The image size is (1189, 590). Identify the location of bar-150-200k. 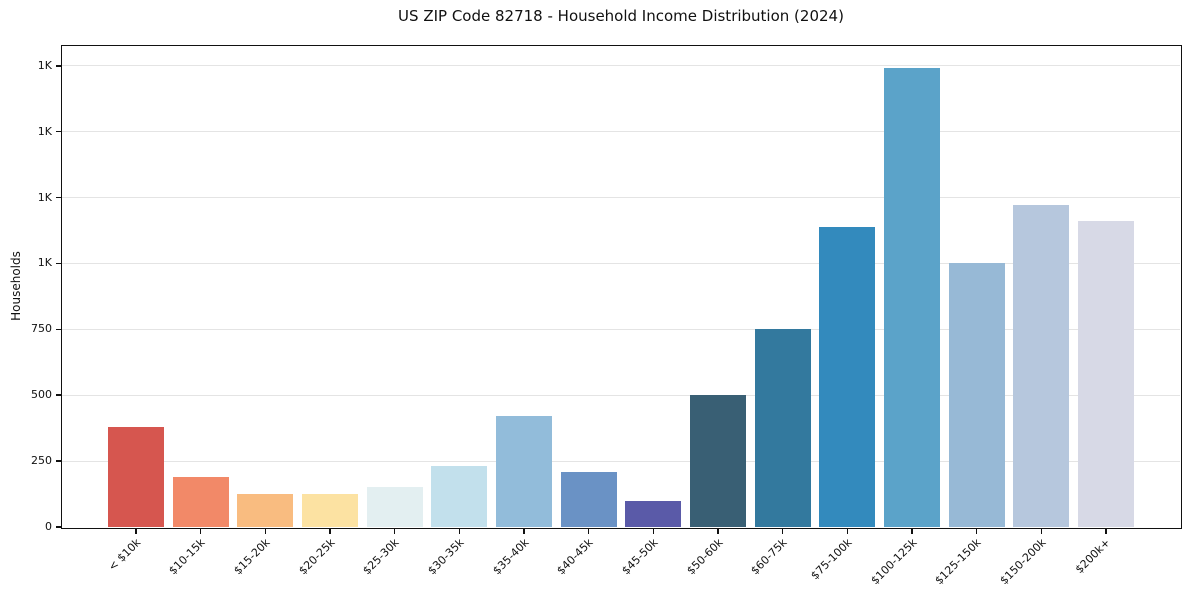
(1041, 366).